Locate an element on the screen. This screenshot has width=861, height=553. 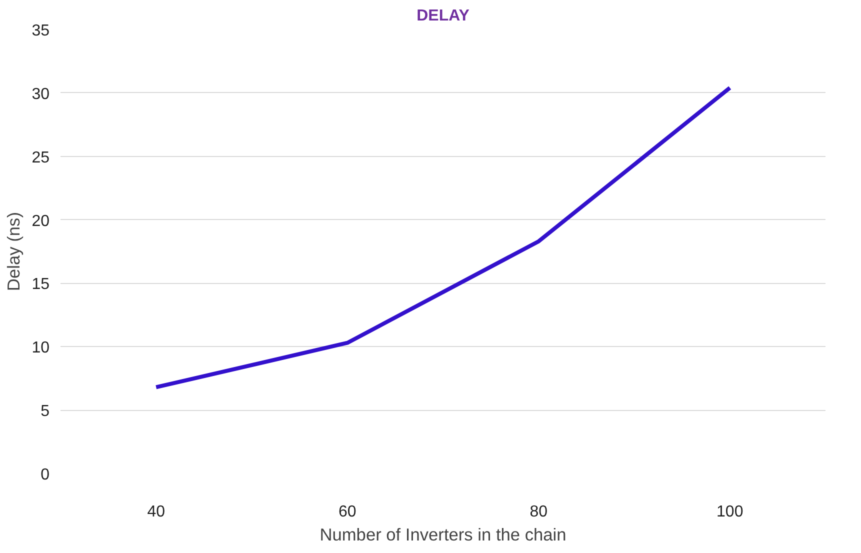
x-tick-label: 100 is located at coordinates (730, 512).